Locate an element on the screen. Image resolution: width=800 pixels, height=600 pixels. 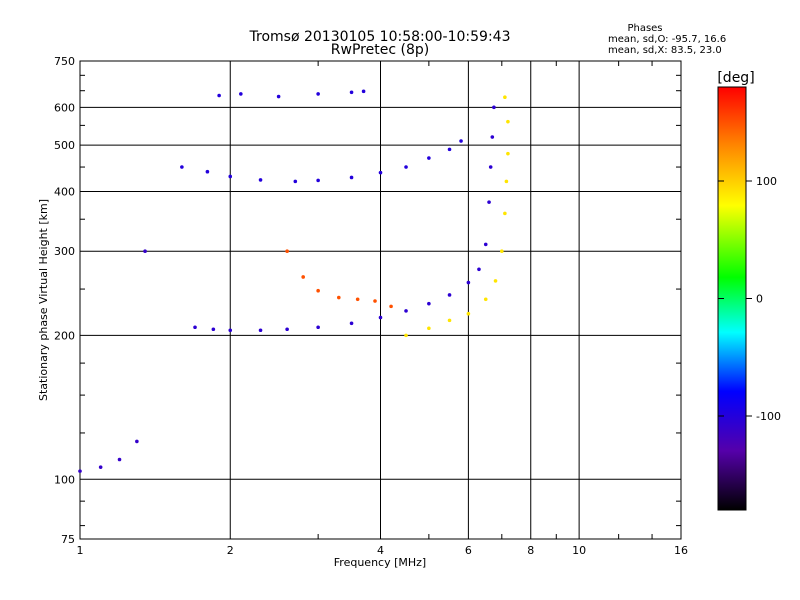
stats-o-mode: mean, sd,O: -95.7, 16.6 is located at coordinates (667, 39).